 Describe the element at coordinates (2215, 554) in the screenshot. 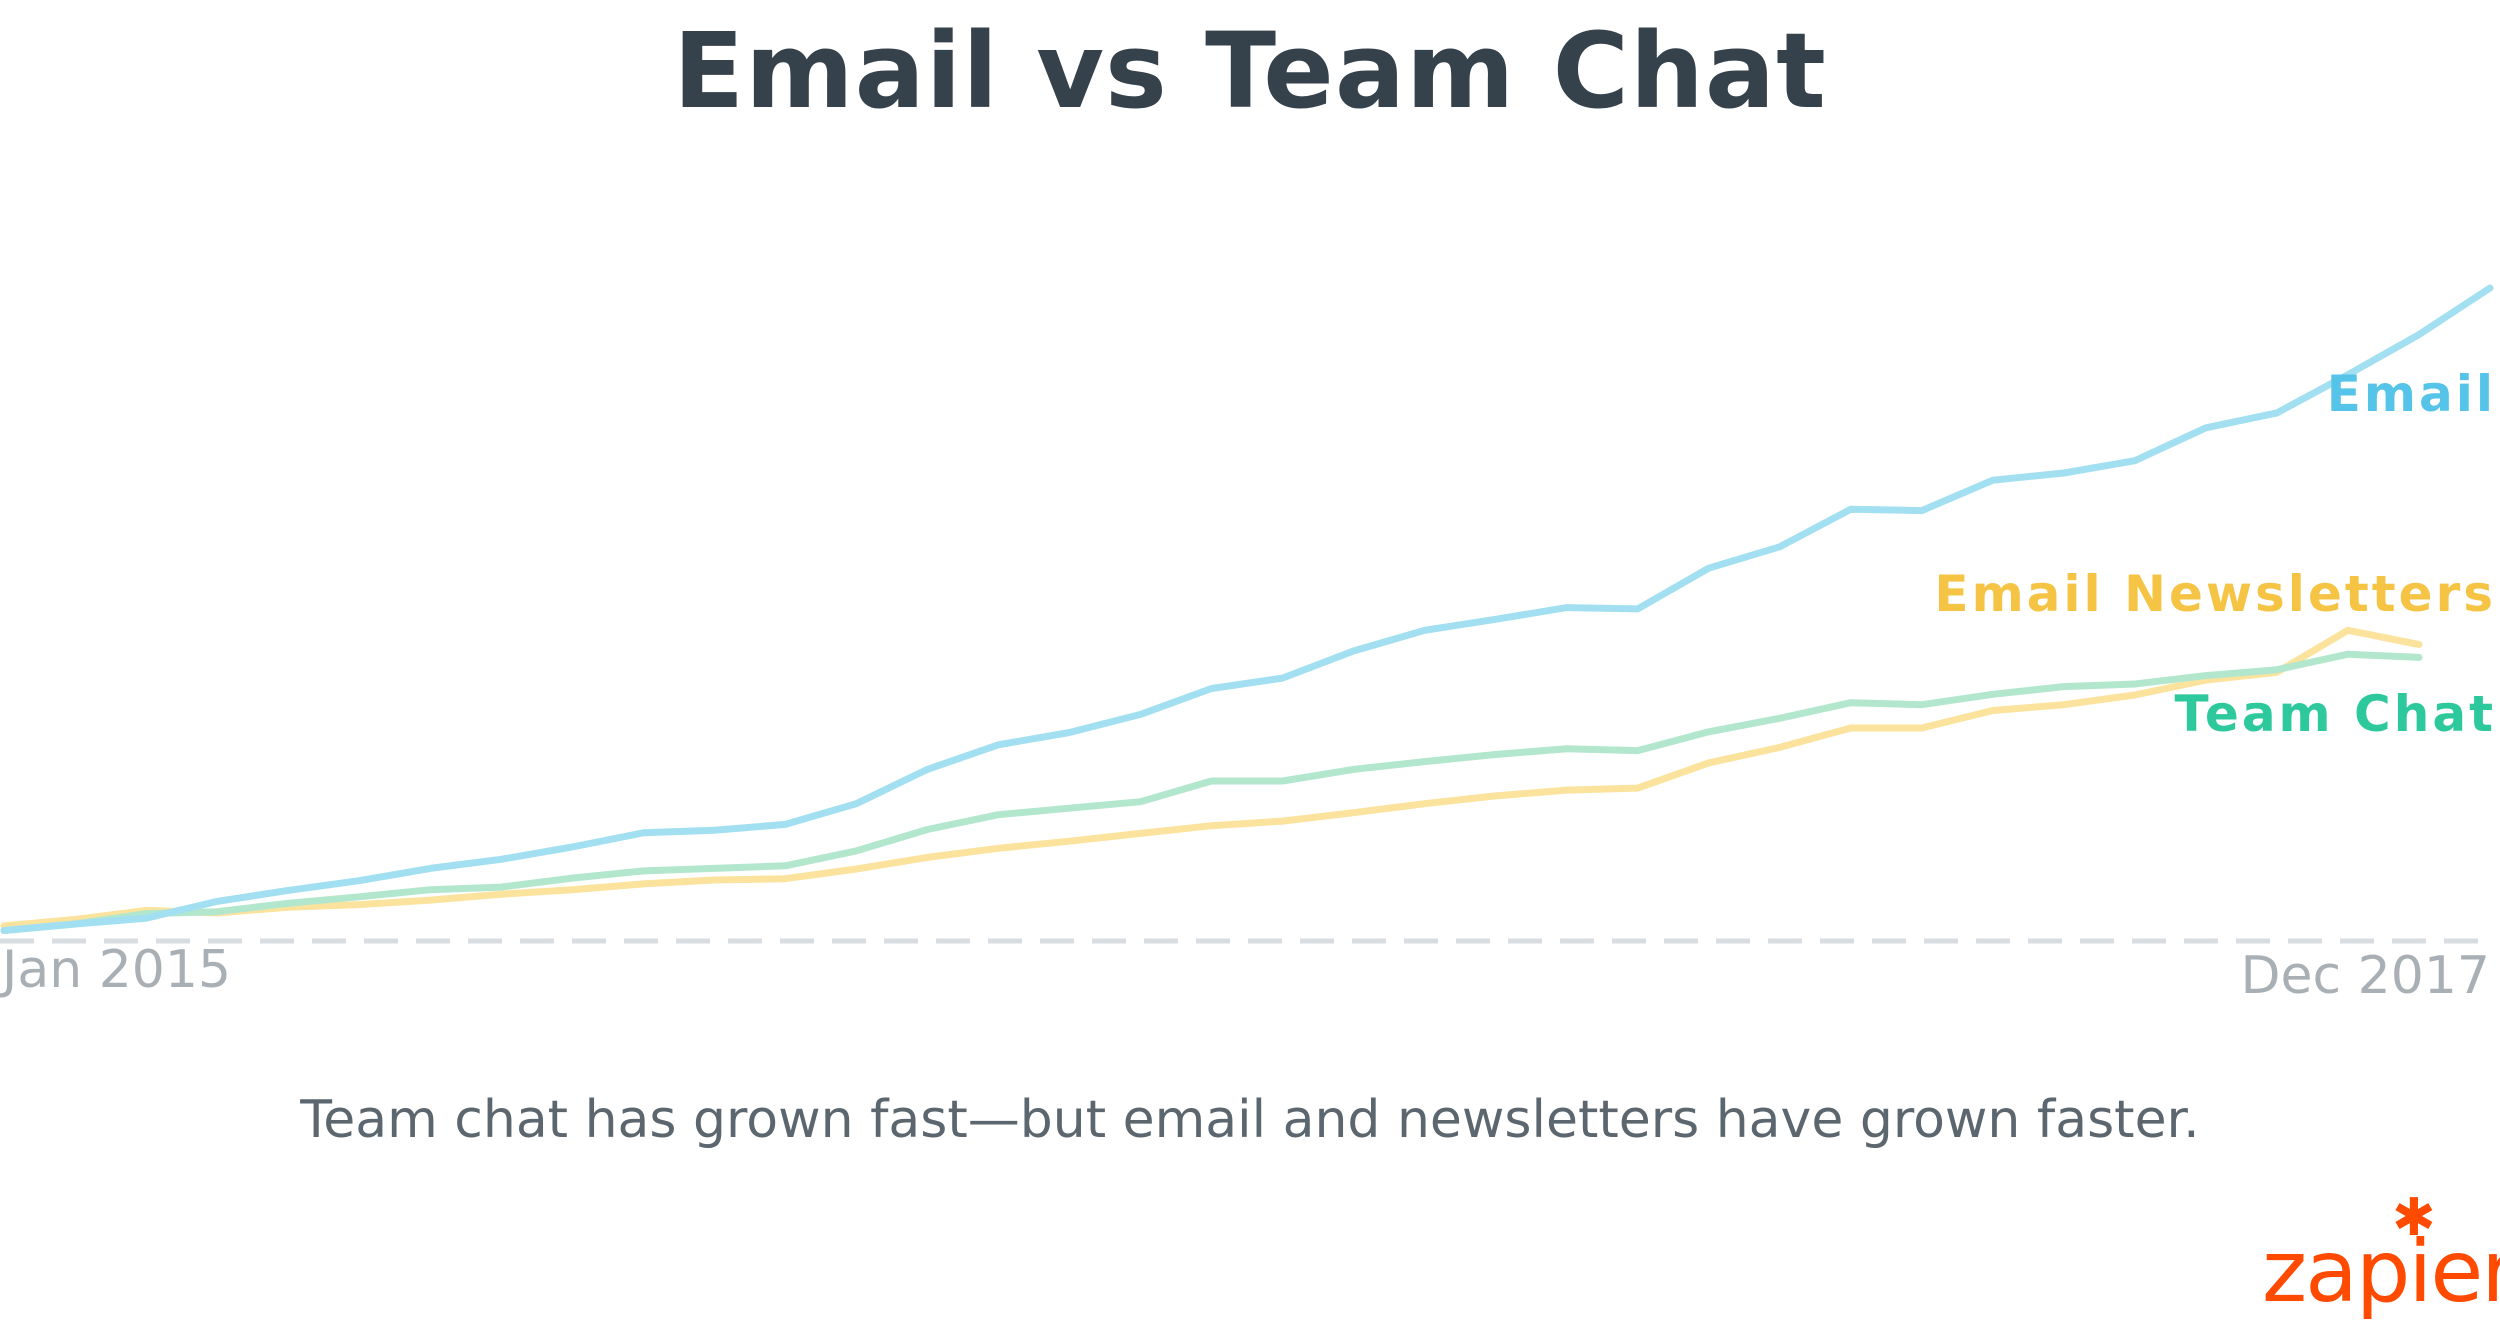

I see `series-label-layer: Email Email Newsletters Team Chat` at that location.